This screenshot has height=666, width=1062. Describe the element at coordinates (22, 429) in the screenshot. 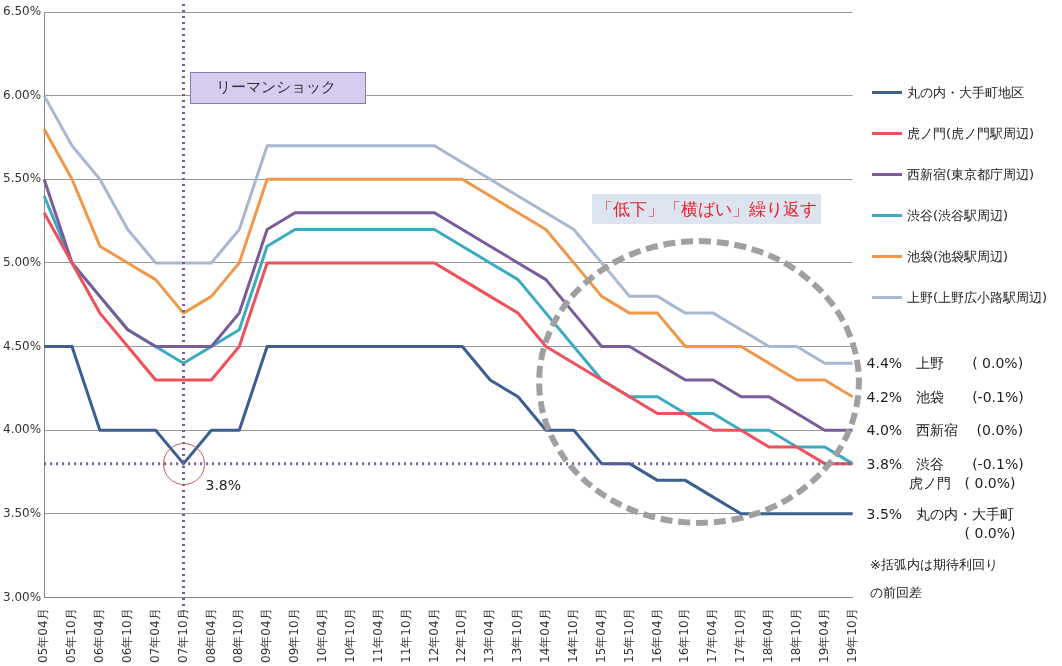

I see `y-tick-label: 4.00%` at that location.